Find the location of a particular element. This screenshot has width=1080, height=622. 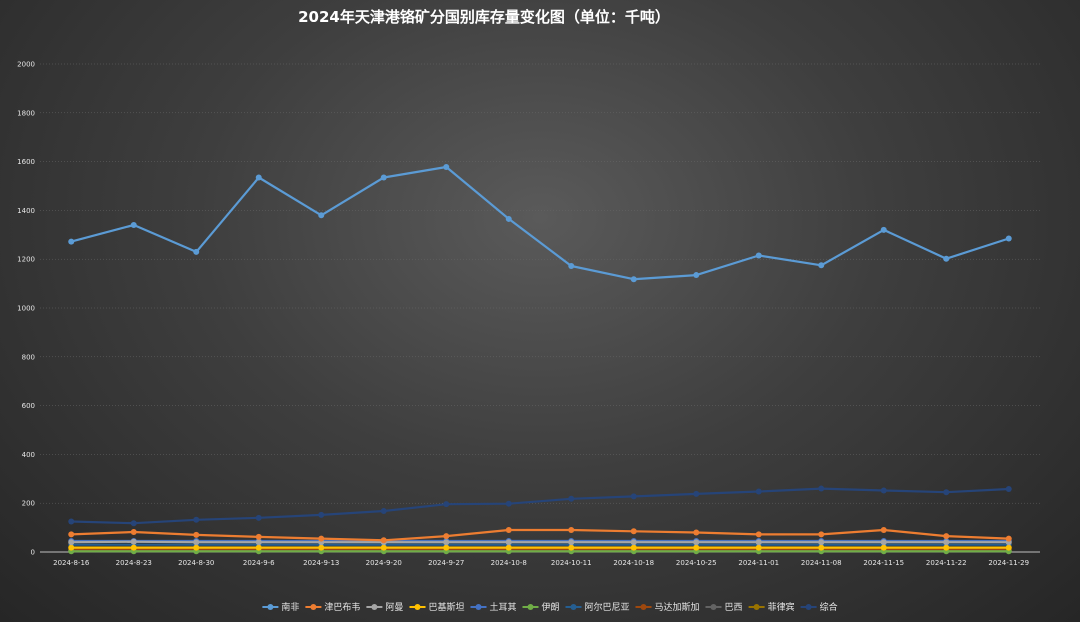

x-tick-label: 2024-10-18 is located at coordinates (633, 563).